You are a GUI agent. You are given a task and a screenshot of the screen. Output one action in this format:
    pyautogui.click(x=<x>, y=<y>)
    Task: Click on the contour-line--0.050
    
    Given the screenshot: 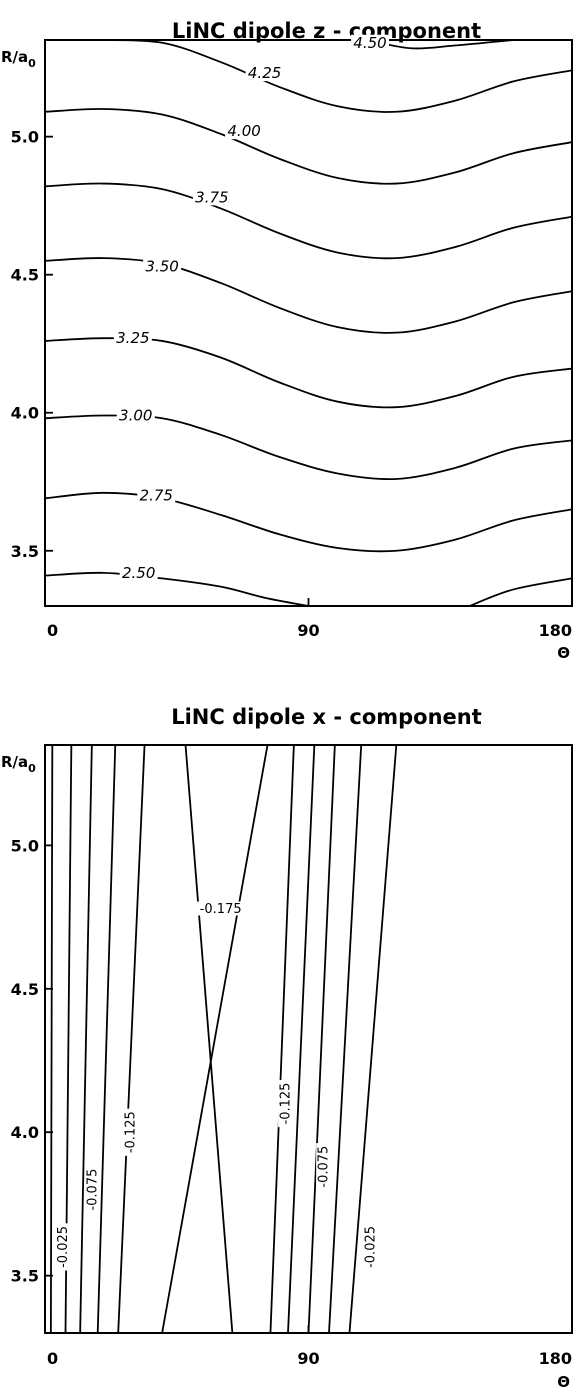 What is the action you would take?
    pyautogui.click(x=345, y=1039)
    